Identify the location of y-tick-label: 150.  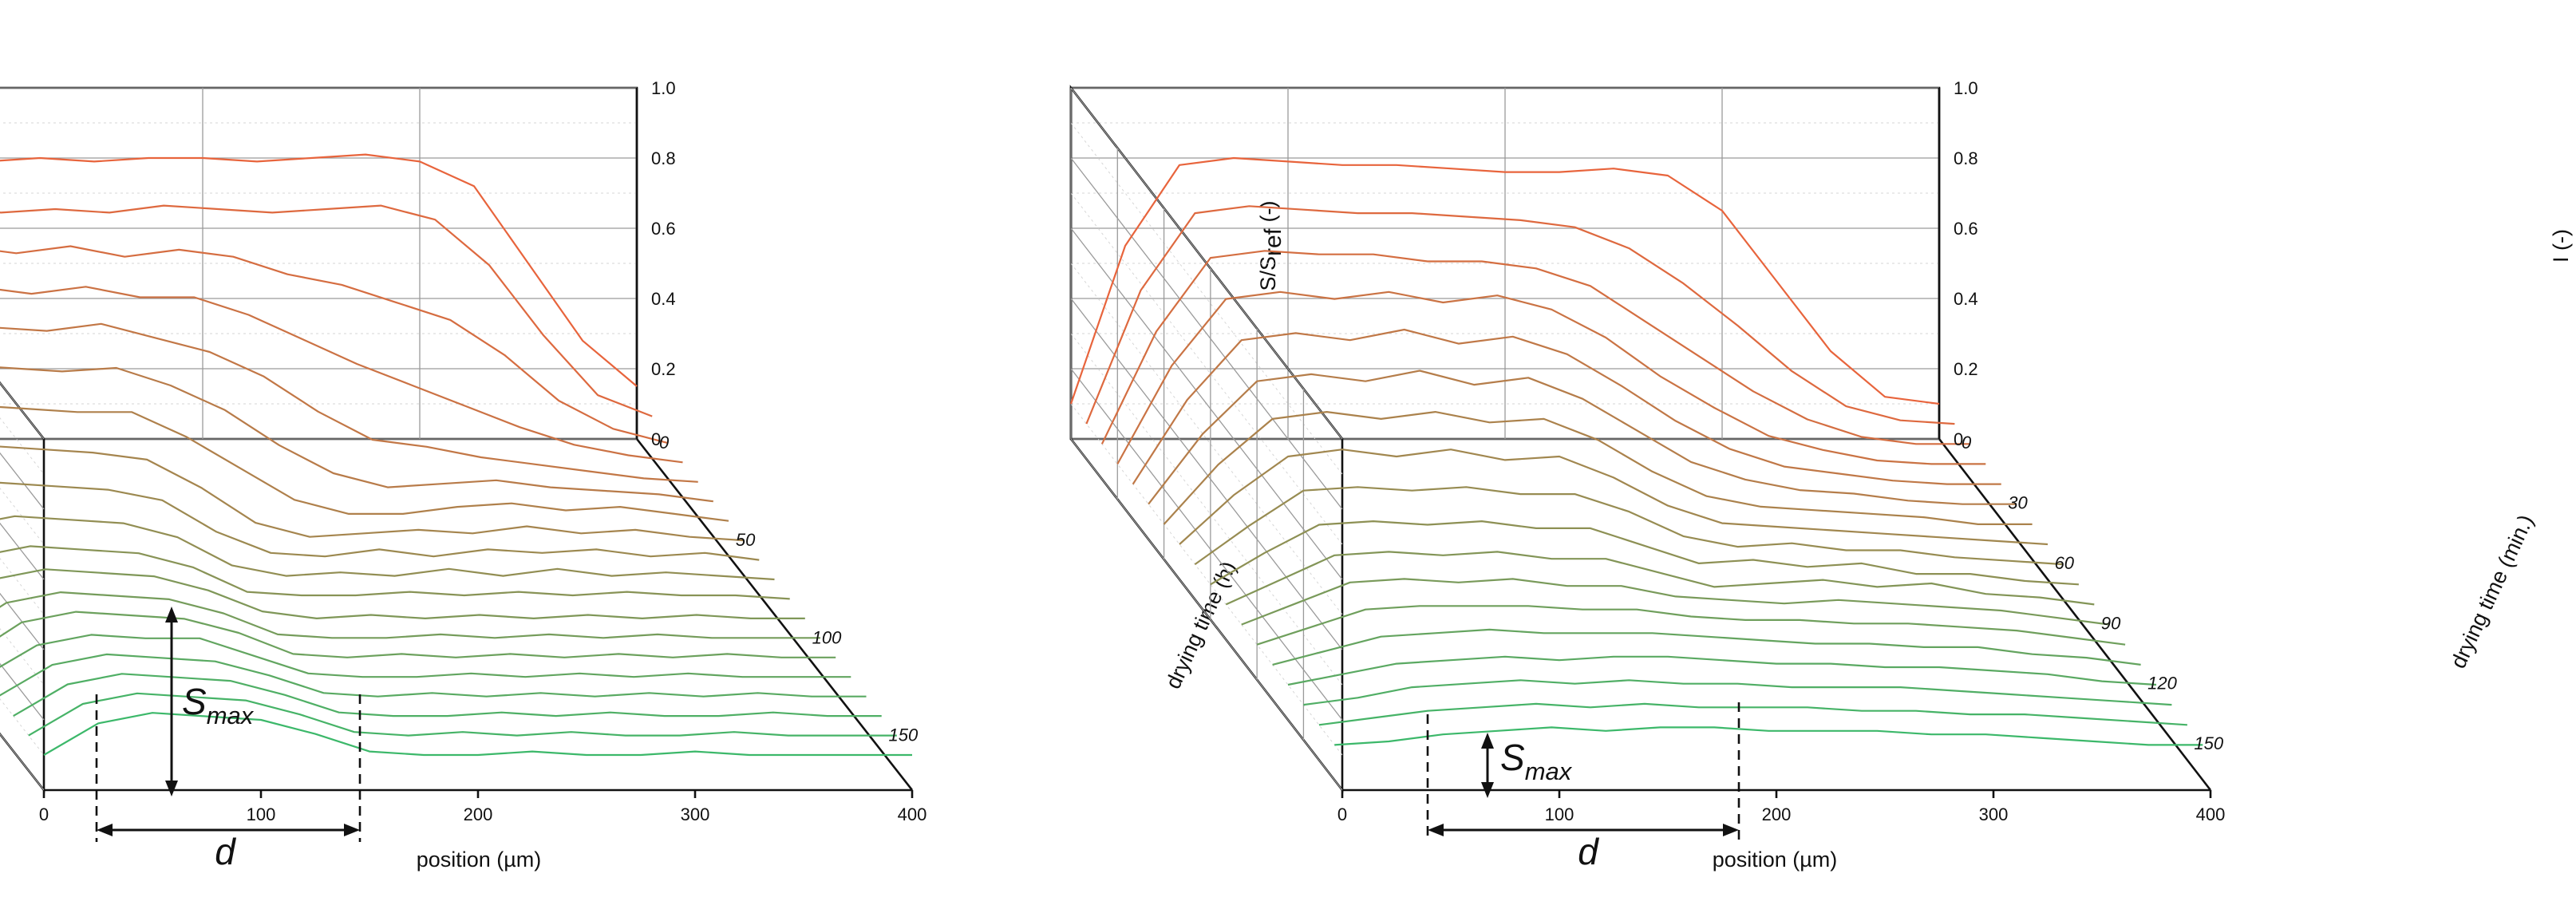
(2208, 743).